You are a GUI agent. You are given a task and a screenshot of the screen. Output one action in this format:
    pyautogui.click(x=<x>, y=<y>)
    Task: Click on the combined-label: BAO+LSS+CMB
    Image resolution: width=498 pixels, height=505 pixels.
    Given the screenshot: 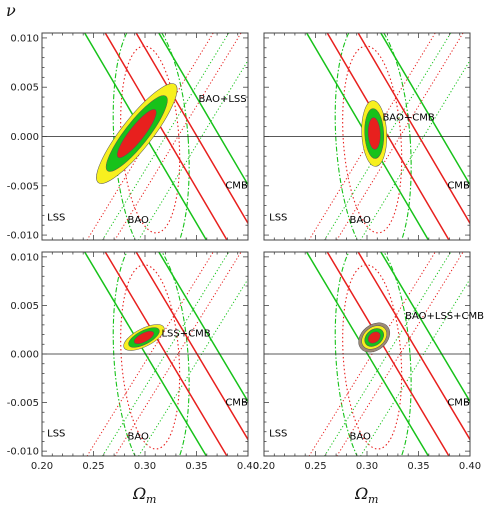 What is the action you would take?
    pyautogui.click(x=444, y=316)
    